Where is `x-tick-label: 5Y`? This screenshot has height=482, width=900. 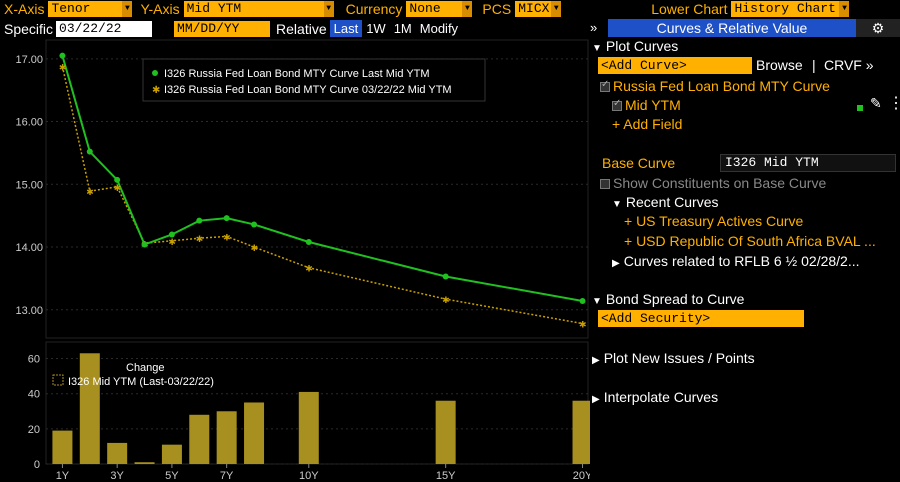 x-tick-label: 5Y is located at coordinates (172, 476).